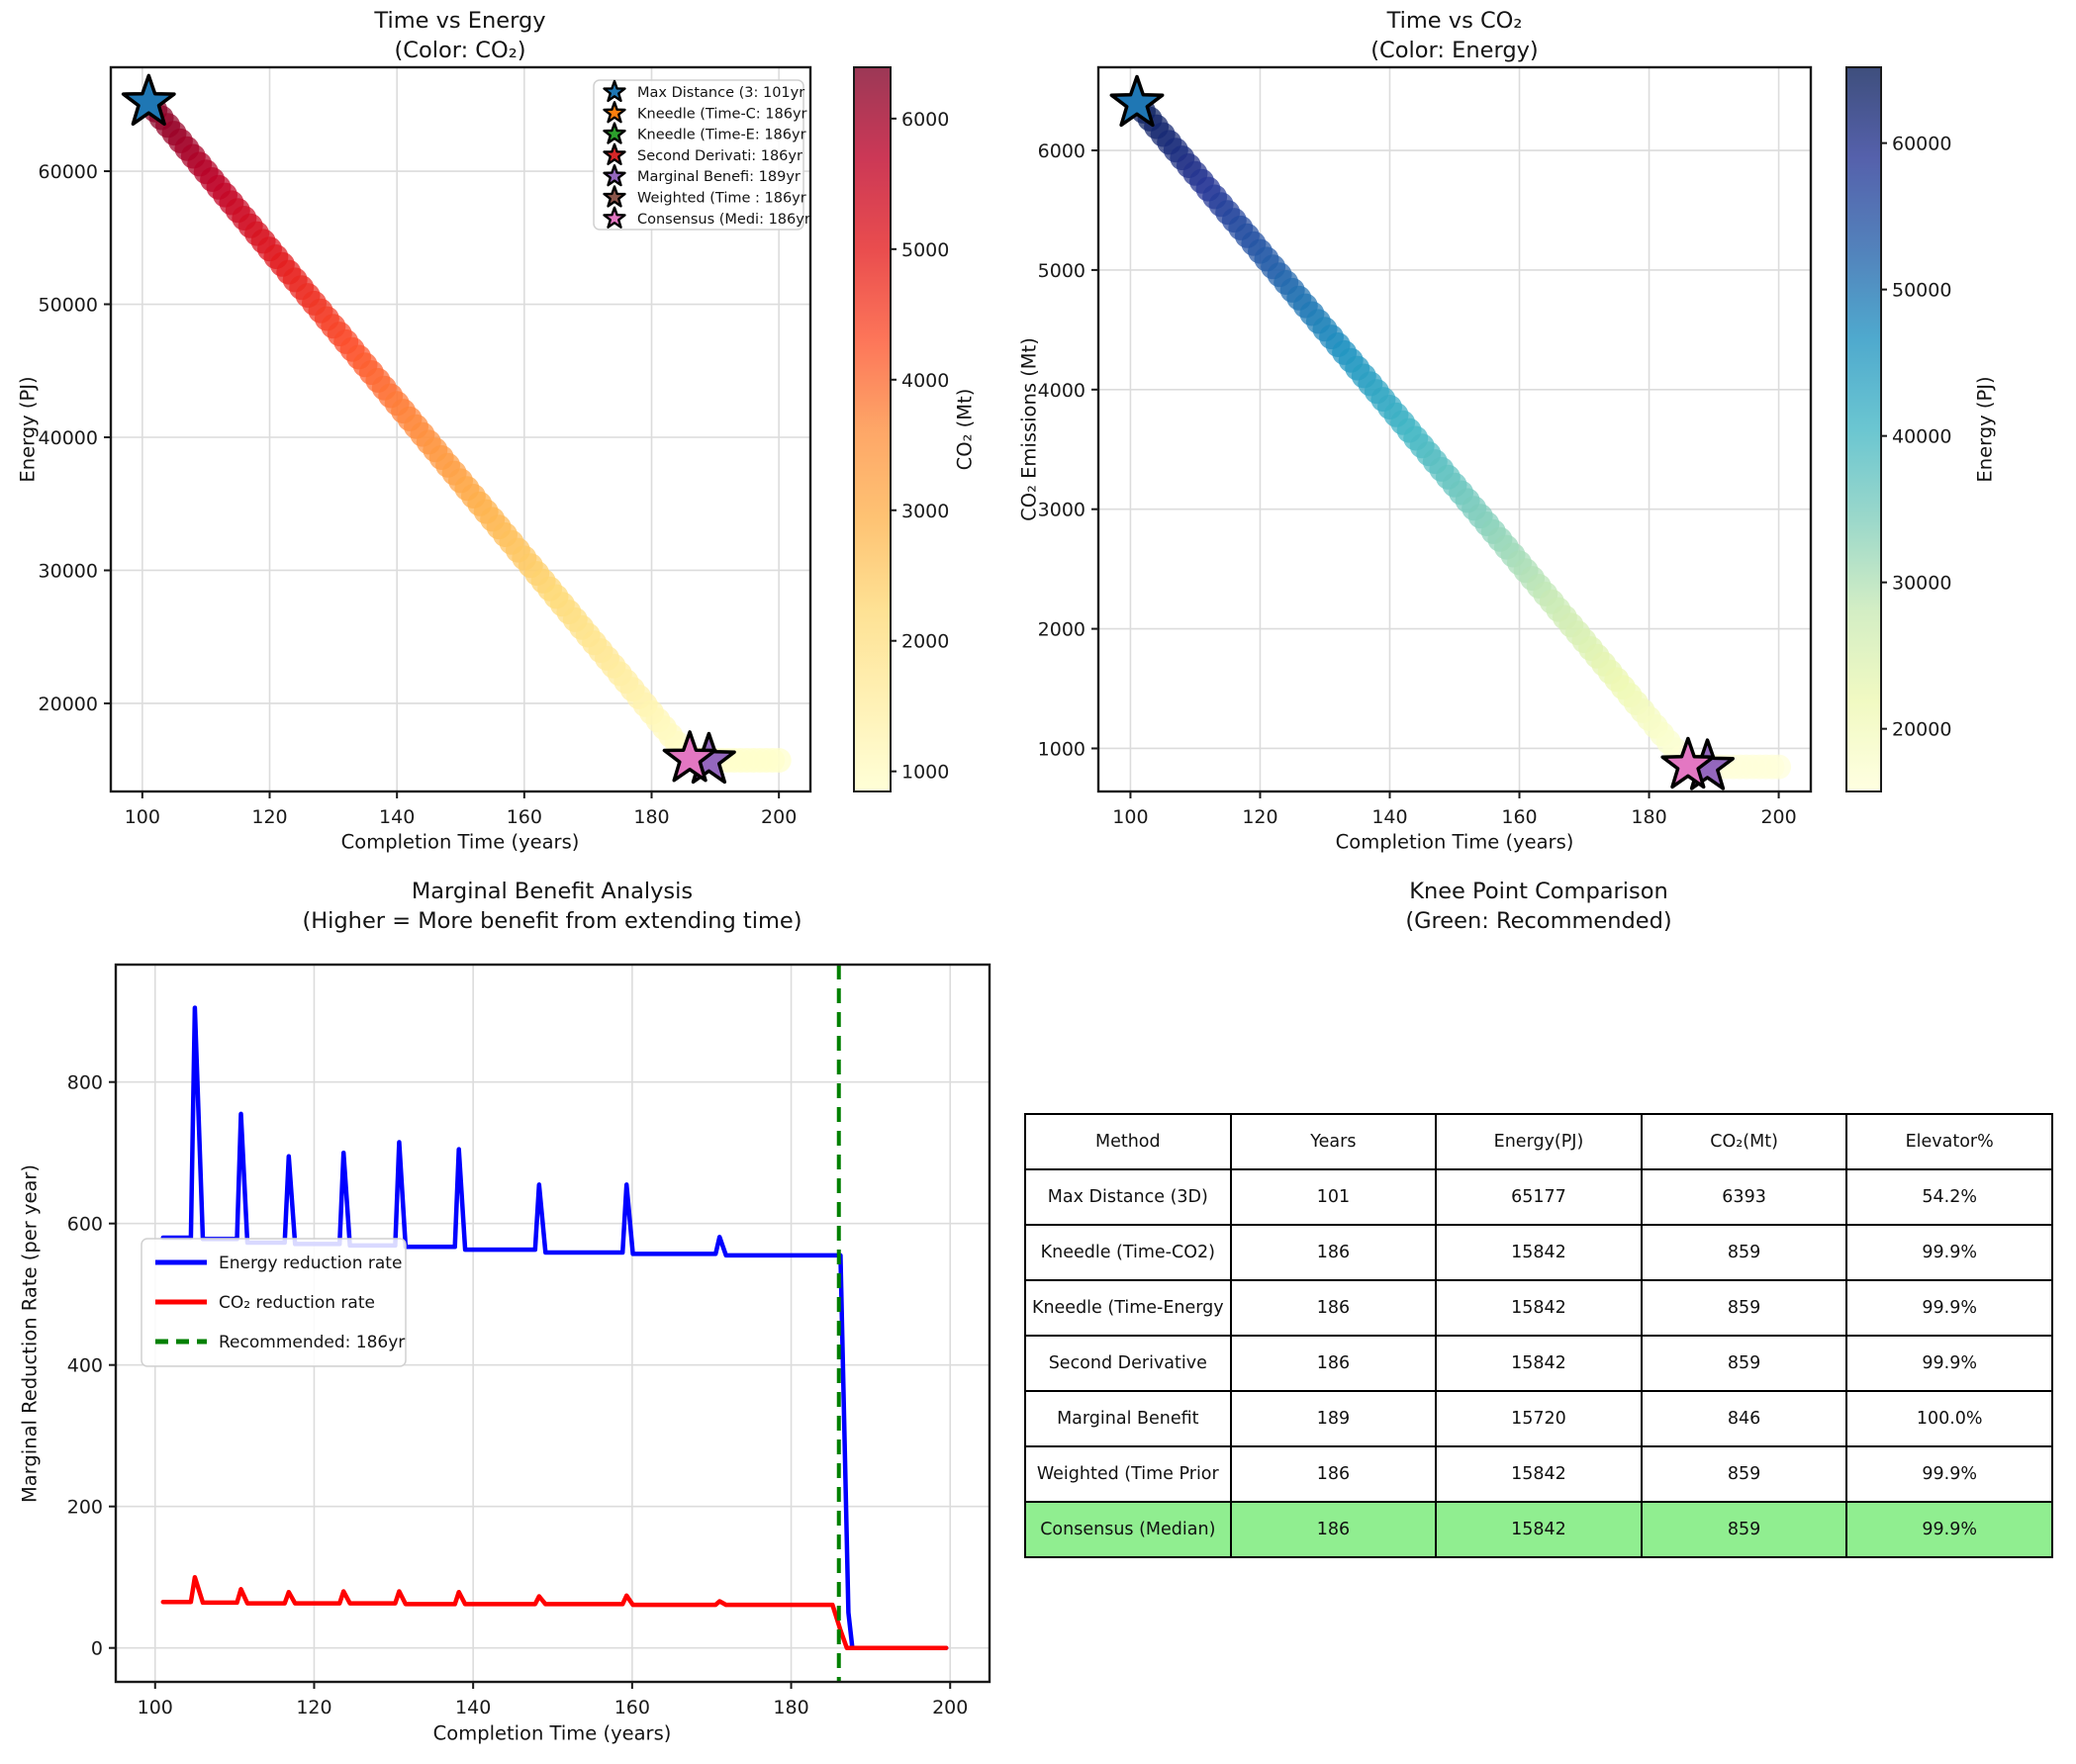 The height and width of the screenshot is (1764, 2076). Describe the element at coordinates (925, 773) in the screenshot. I see `plot1-colorbar-tick-label: 1000` at that location.